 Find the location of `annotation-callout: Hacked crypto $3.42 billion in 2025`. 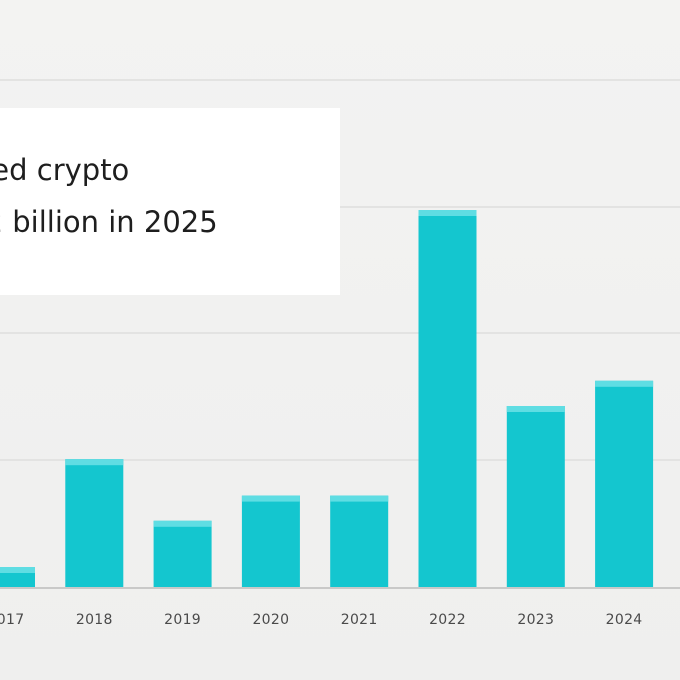

annotation-callout: Hacked crypto $3.42 billion in 2025 is located at coordinates (170, 201).